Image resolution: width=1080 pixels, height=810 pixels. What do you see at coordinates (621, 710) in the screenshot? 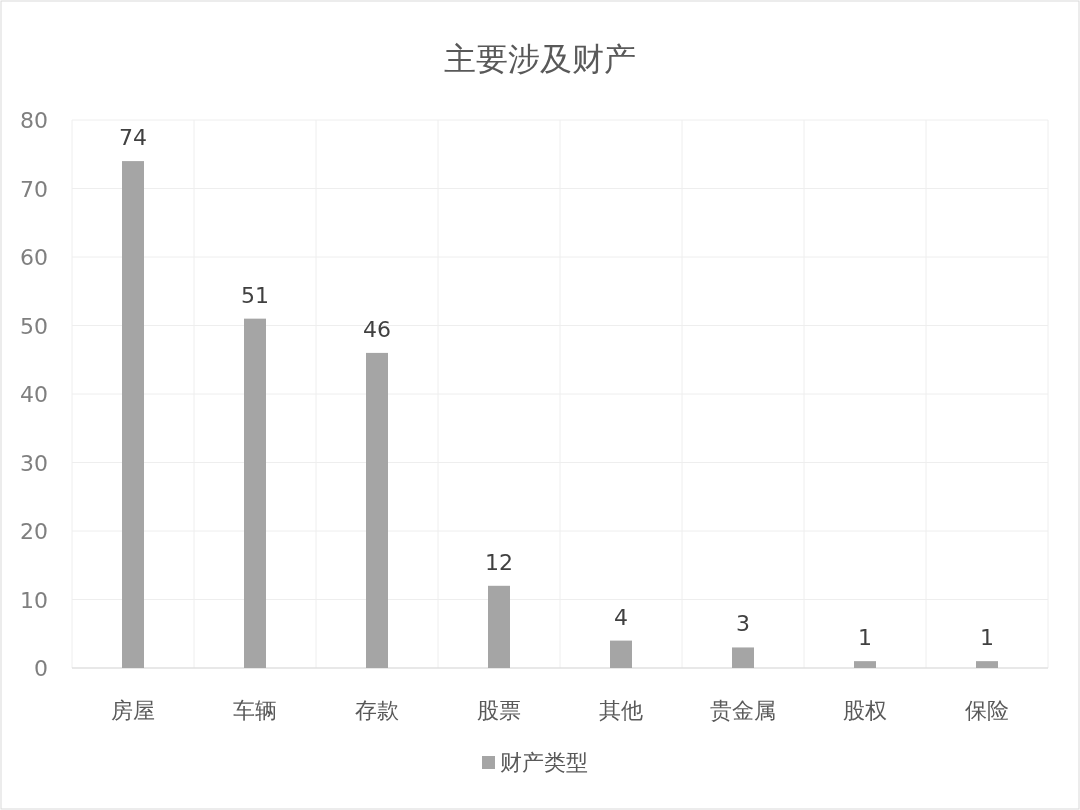
I see `x-tick-label: 其他` at bounding box center [621, 710].